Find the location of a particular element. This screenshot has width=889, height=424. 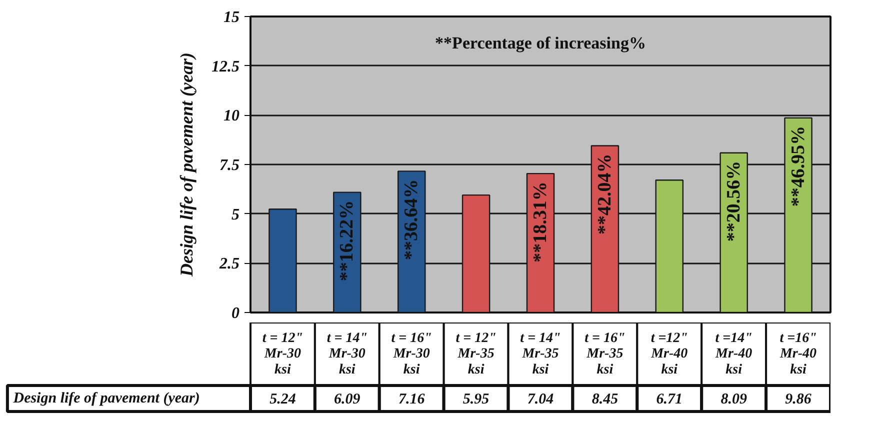

x-tick-label: t = 12" Mr-30 ksi is located at coordinates (283, 354).